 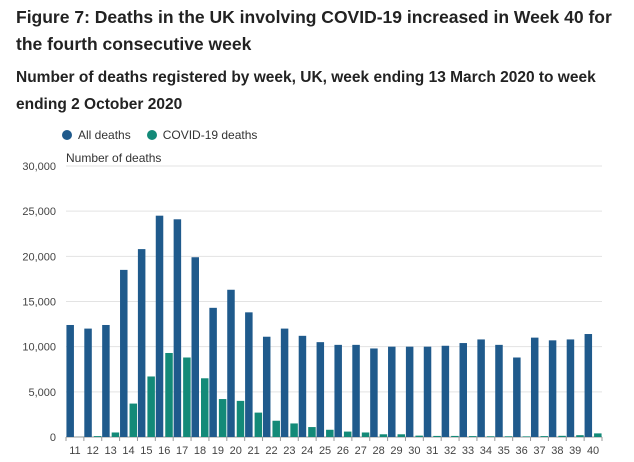 What do you see at coordinates (379, 451) in the screenshot?
I see `x-tick-label: 28` at bounding box center [379, 451].